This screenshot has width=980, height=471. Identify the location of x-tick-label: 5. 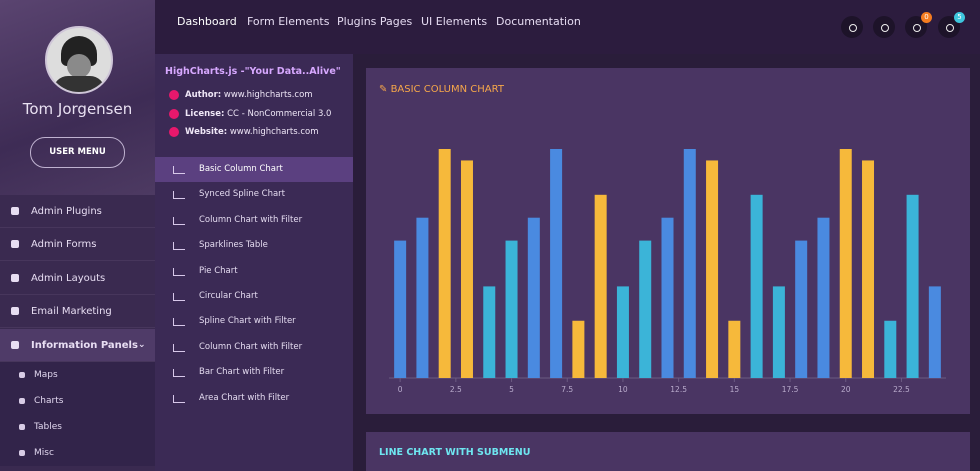
(511, 389).